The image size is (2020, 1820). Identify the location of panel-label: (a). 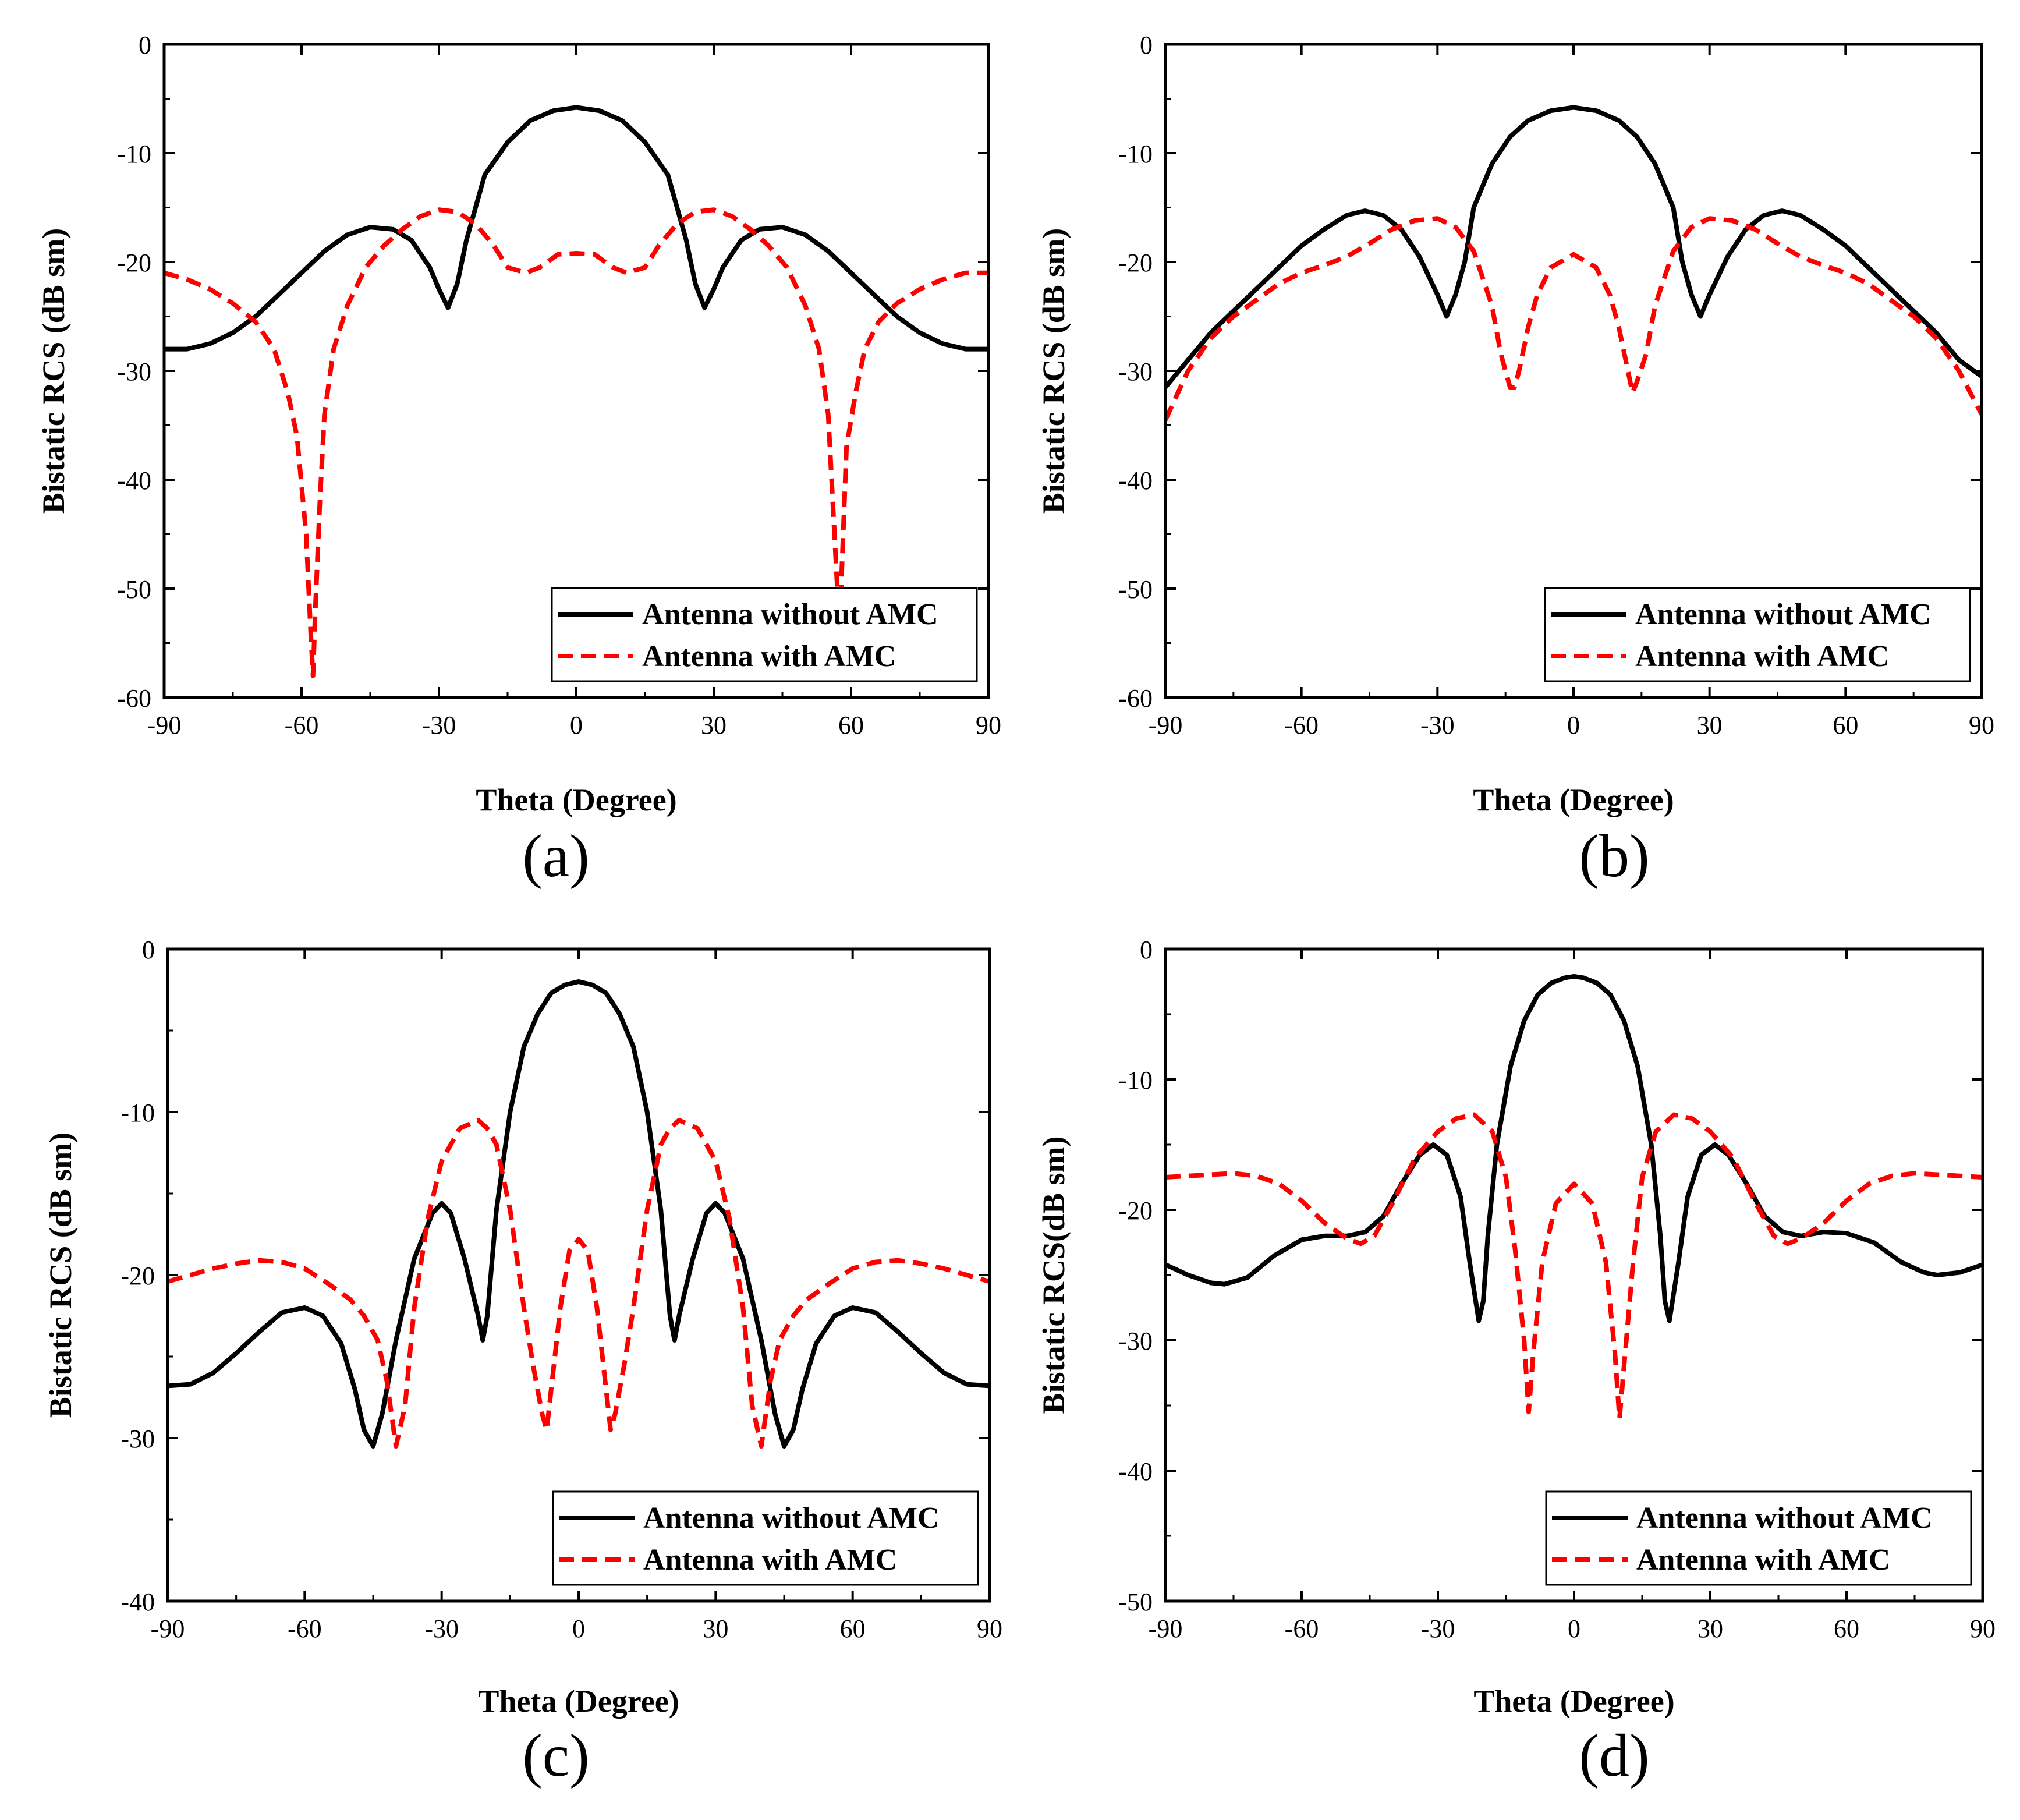
(555, 856).